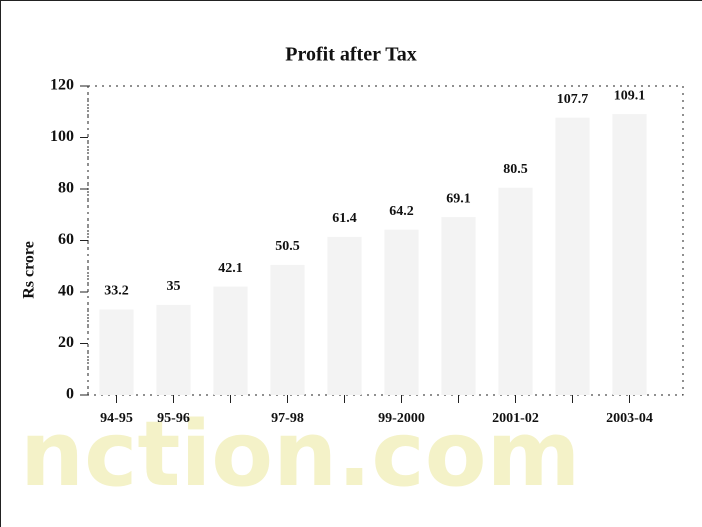 The width and height of the screenshot is (702, 527). What do you see at coordinates (116, 418) in the screenshot?
I see `x-tick-label: 94-95` at bounding box center [116, 418].